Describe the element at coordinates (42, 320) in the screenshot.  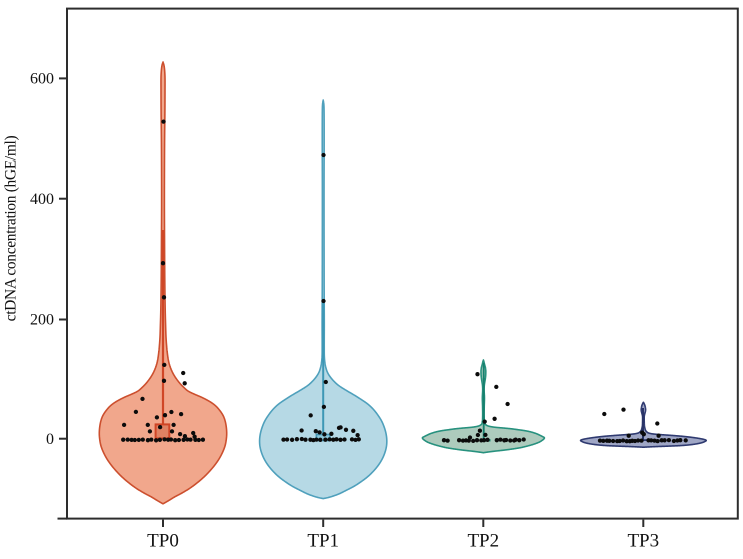
I see `svg-text: 200` at that location.